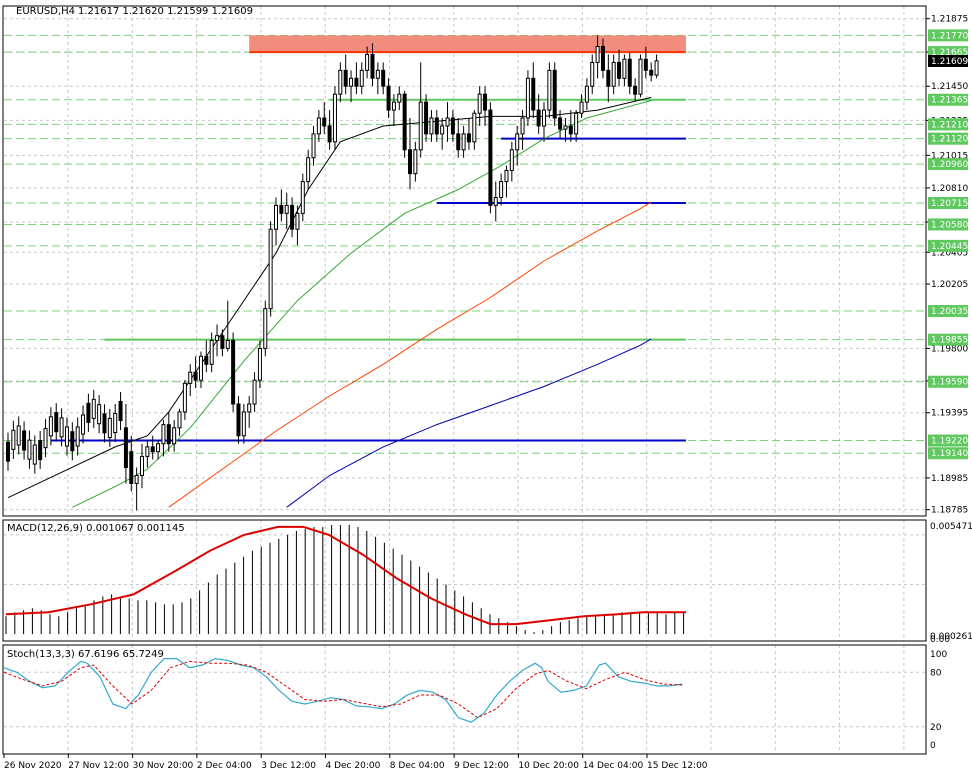 The height and width of the screenshot is (780, 972). What do you see at coordinates (613, 766) in the screenshot?
I see `time-tick-label: 14 Dec 04:00` at bounding box center [613, 766].